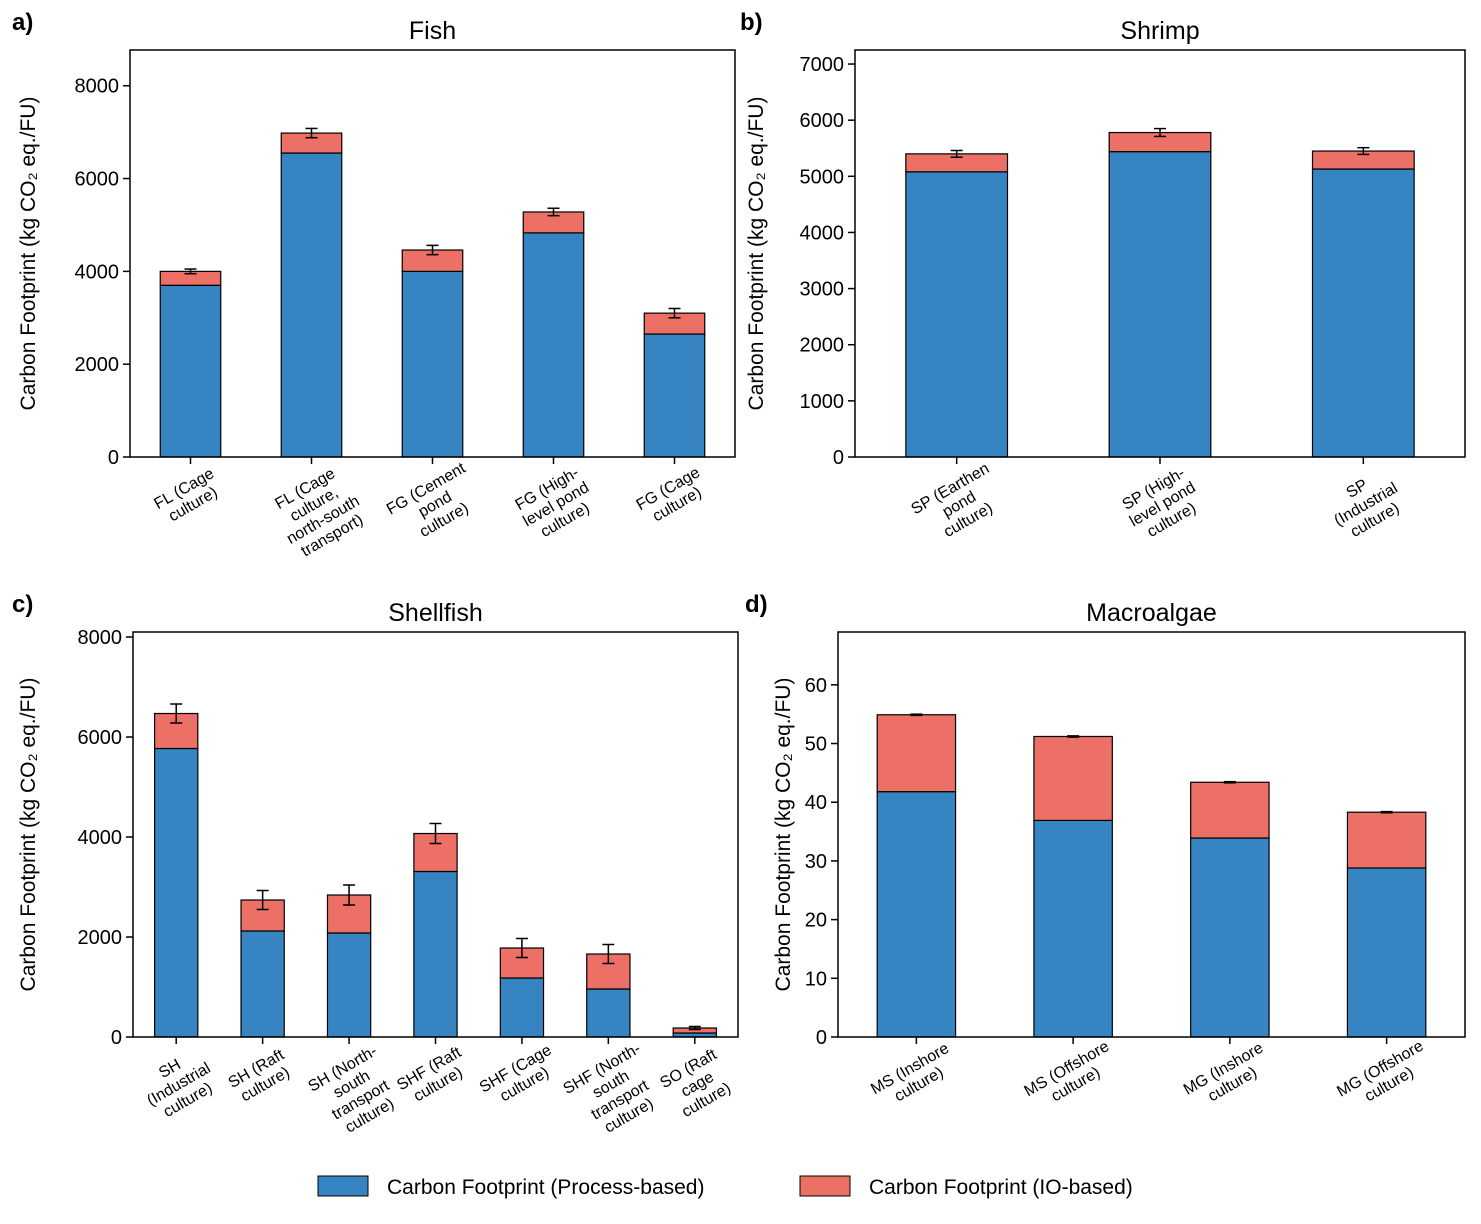 The height and width of the screenshot is (1224, 1481). Describe the element at coordinates (22, 604) in the screenshot. I see `panel-label: c)` at that location.